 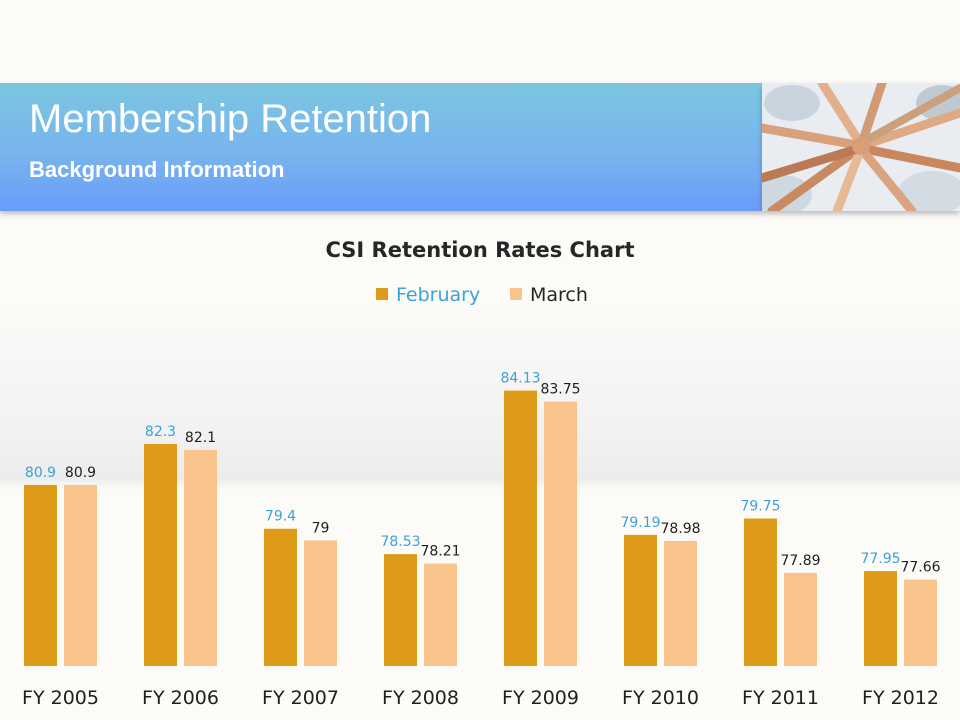 I want to click on data-label-february-fy-2005: 80.9, so click(x=40, y=473).